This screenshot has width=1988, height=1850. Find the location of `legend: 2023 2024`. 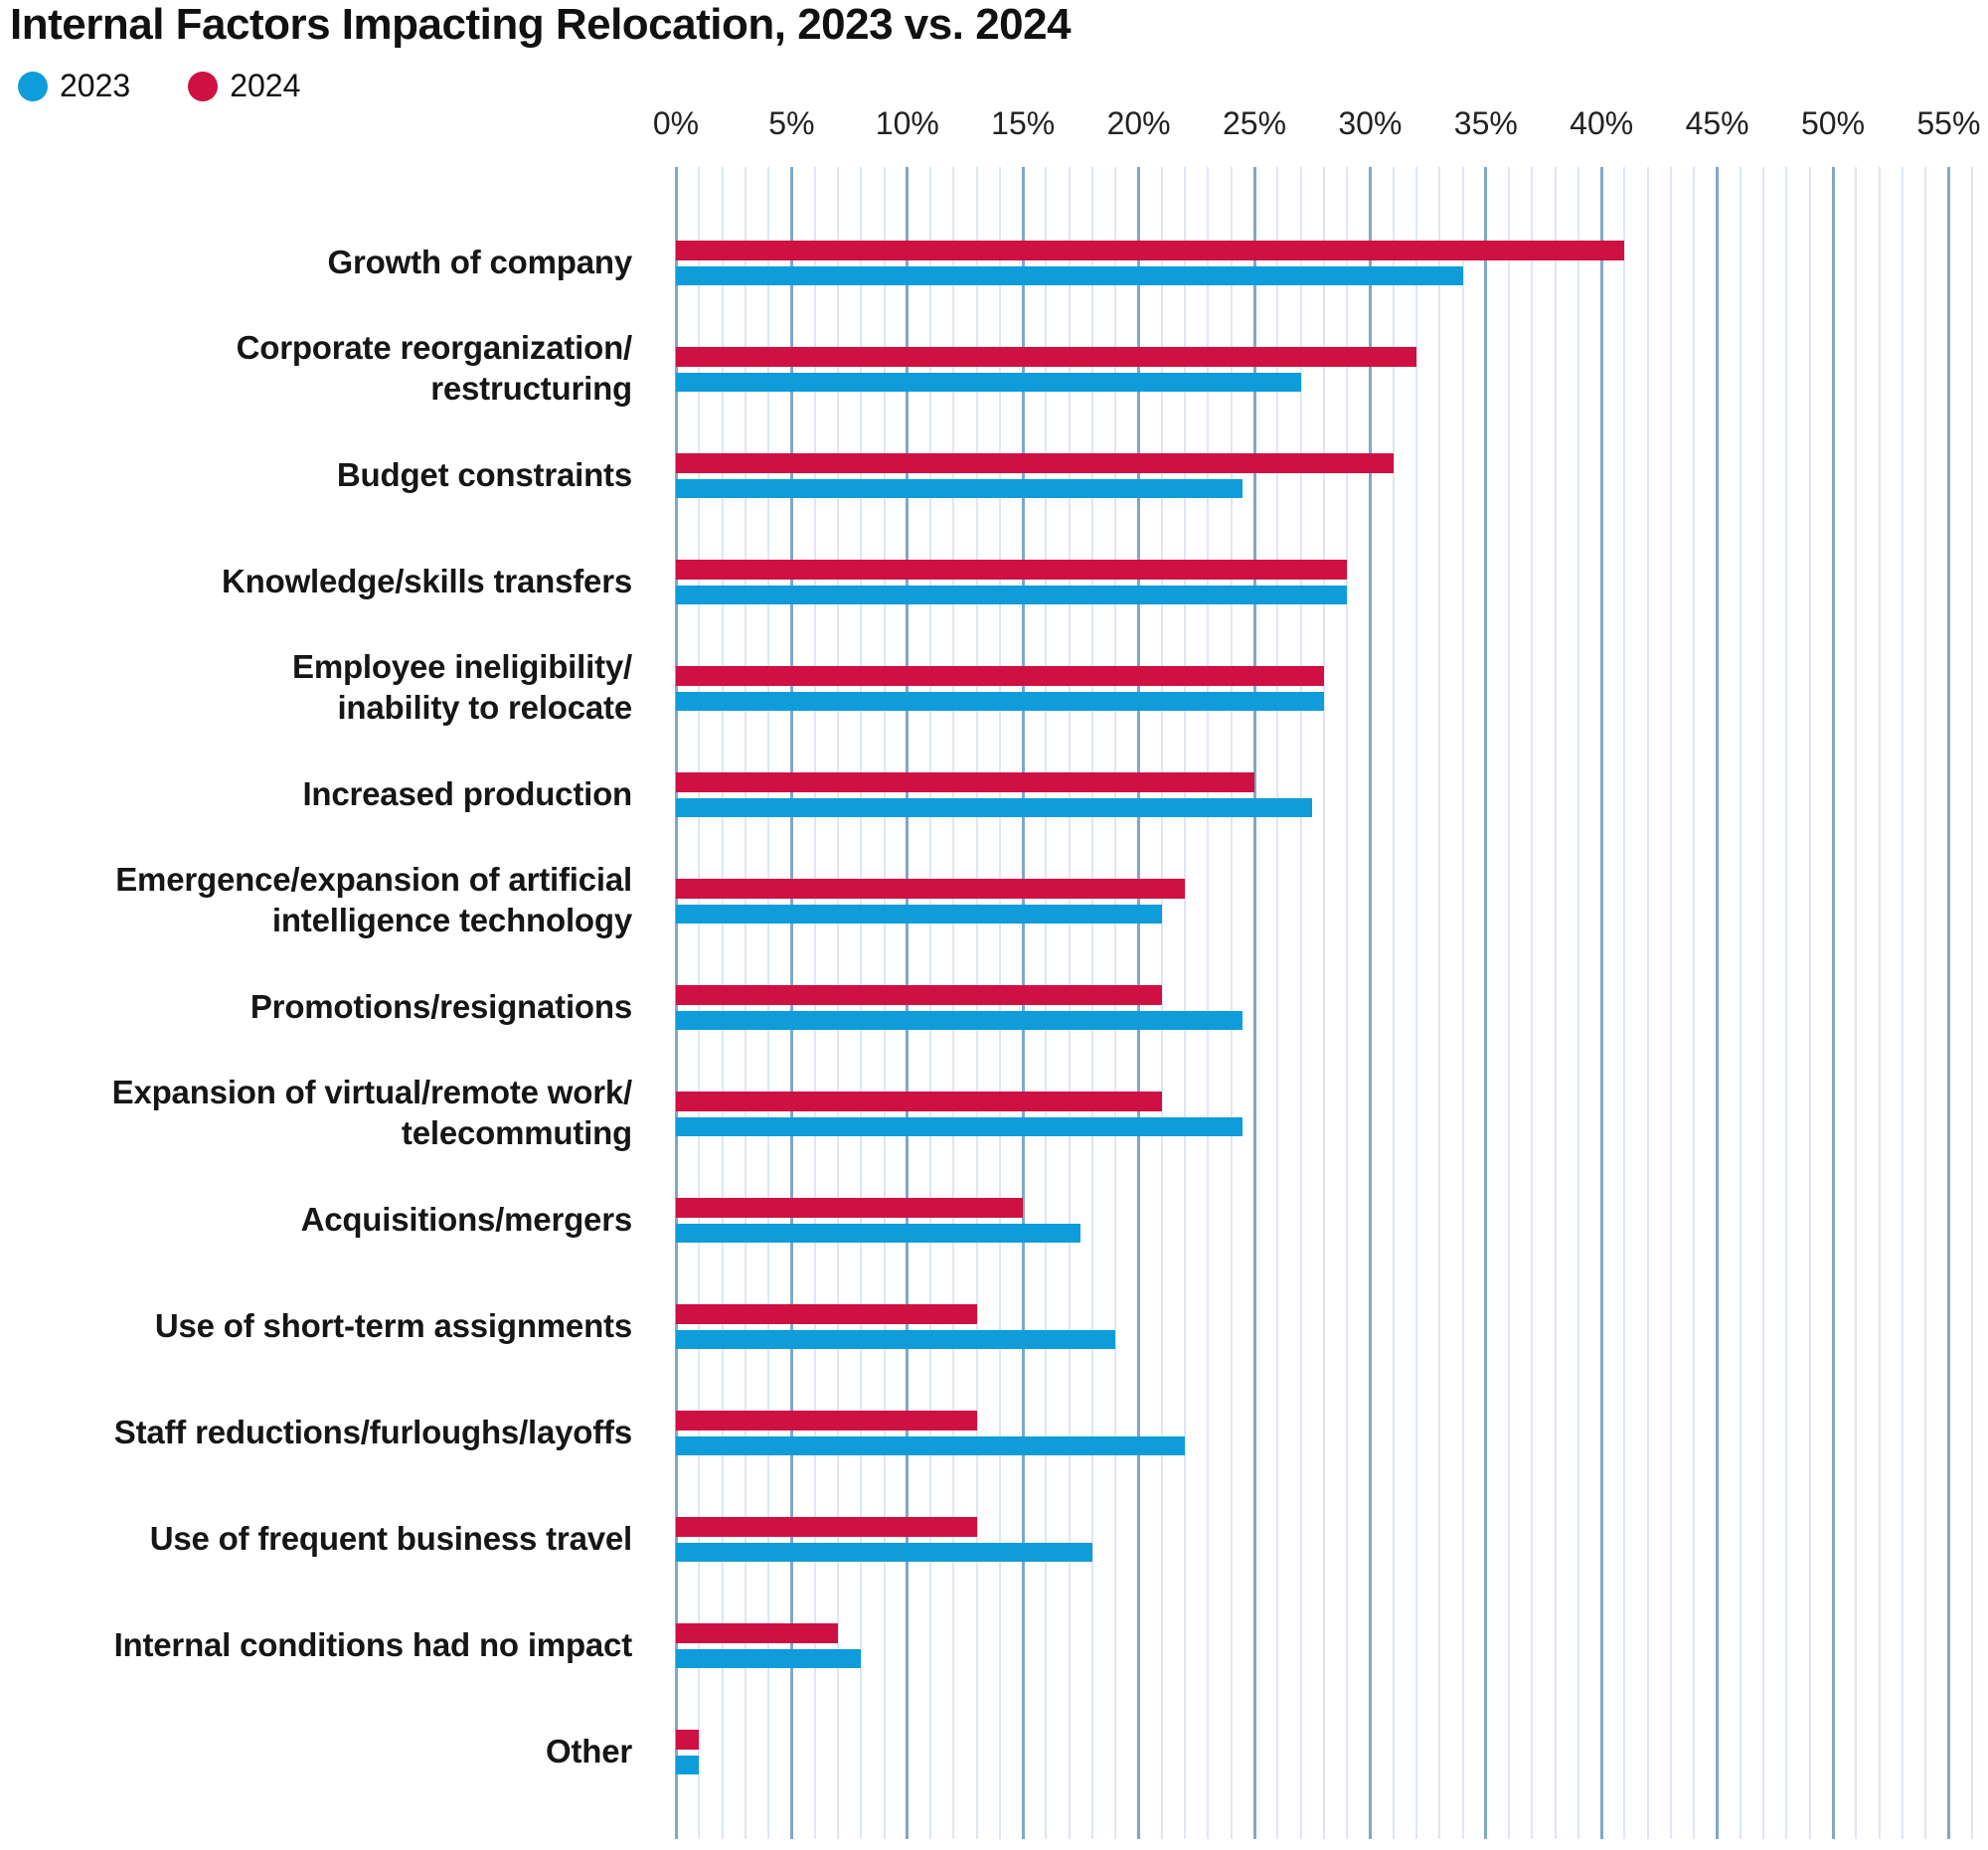

legend: 2023 2024 is located at coordinates (188, 86).